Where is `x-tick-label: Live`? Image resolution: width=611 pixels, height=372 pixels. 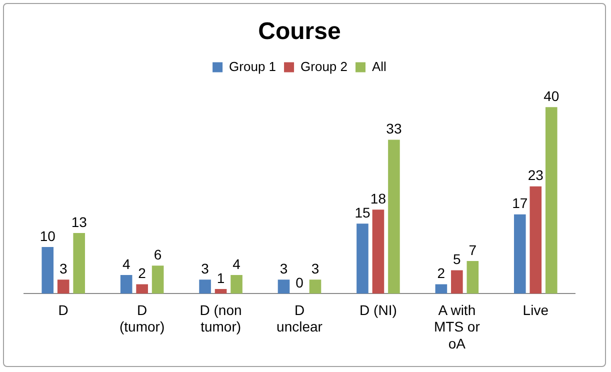
x-tick-label: Live is located at coordinates (535, 310).